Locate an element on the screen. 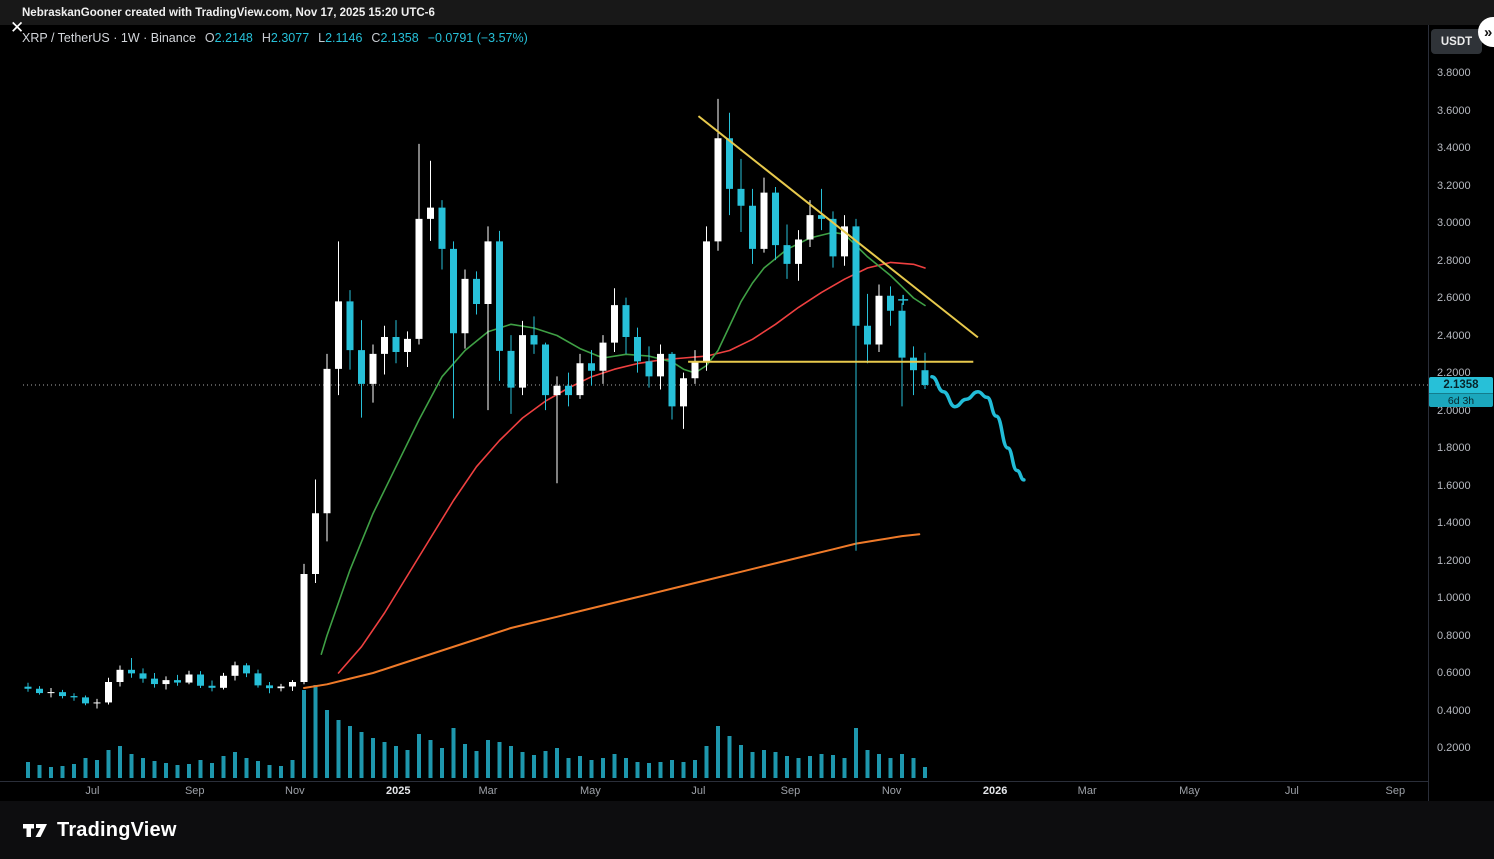  price-tick-label: 2.0000 is located at coordinates (1454, 410).